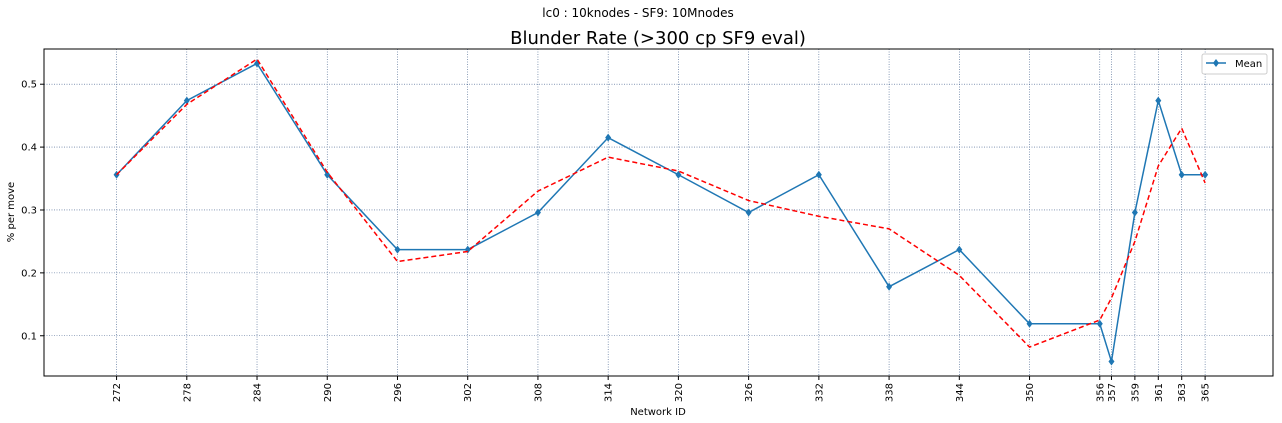 This screenshot has width=1282, height=423. What do you see at coordinates (637, 13) in the screenshot?
I see `figure-suptitle: lc0 : 10knodes - SF9: 10Mnodes` at bounding box center [637, 13].